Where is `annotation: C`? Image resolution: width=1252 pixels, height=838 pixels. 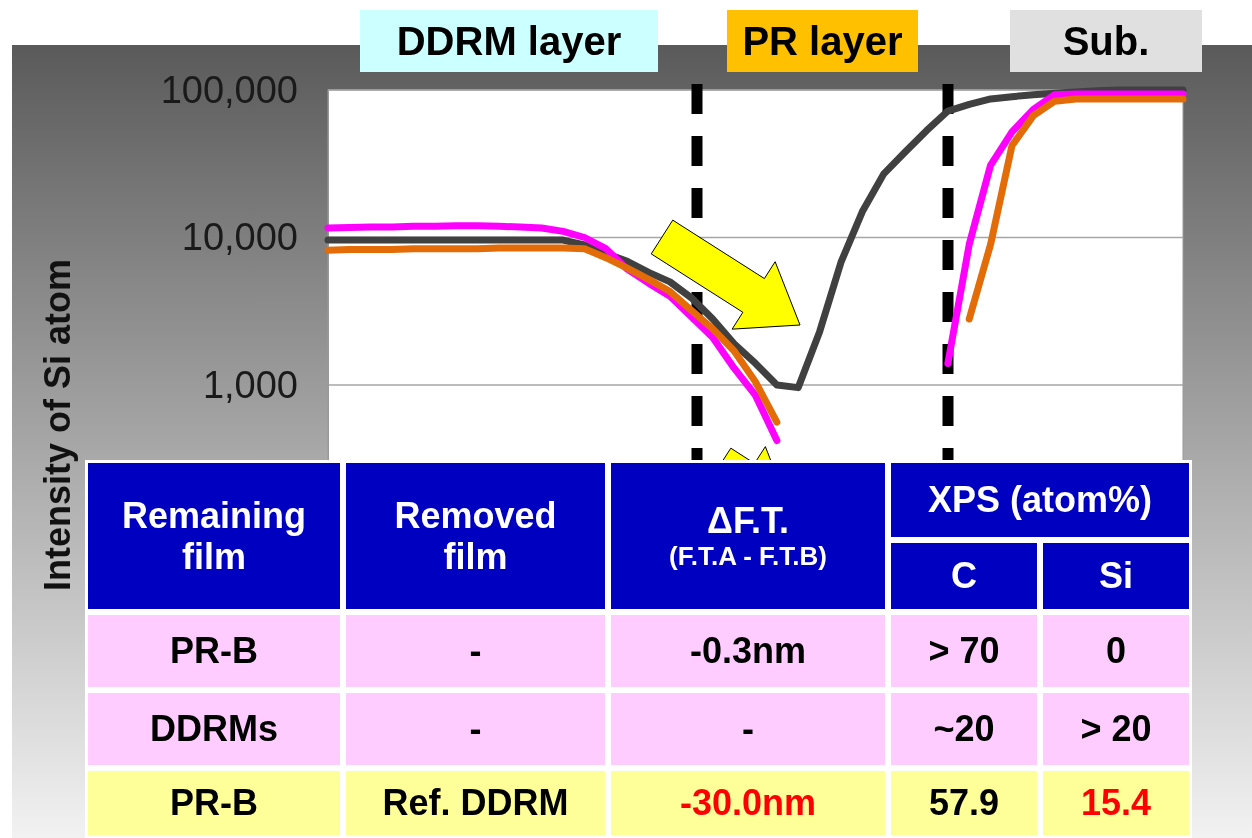 annotation: C is located at coordinates (964, 576).